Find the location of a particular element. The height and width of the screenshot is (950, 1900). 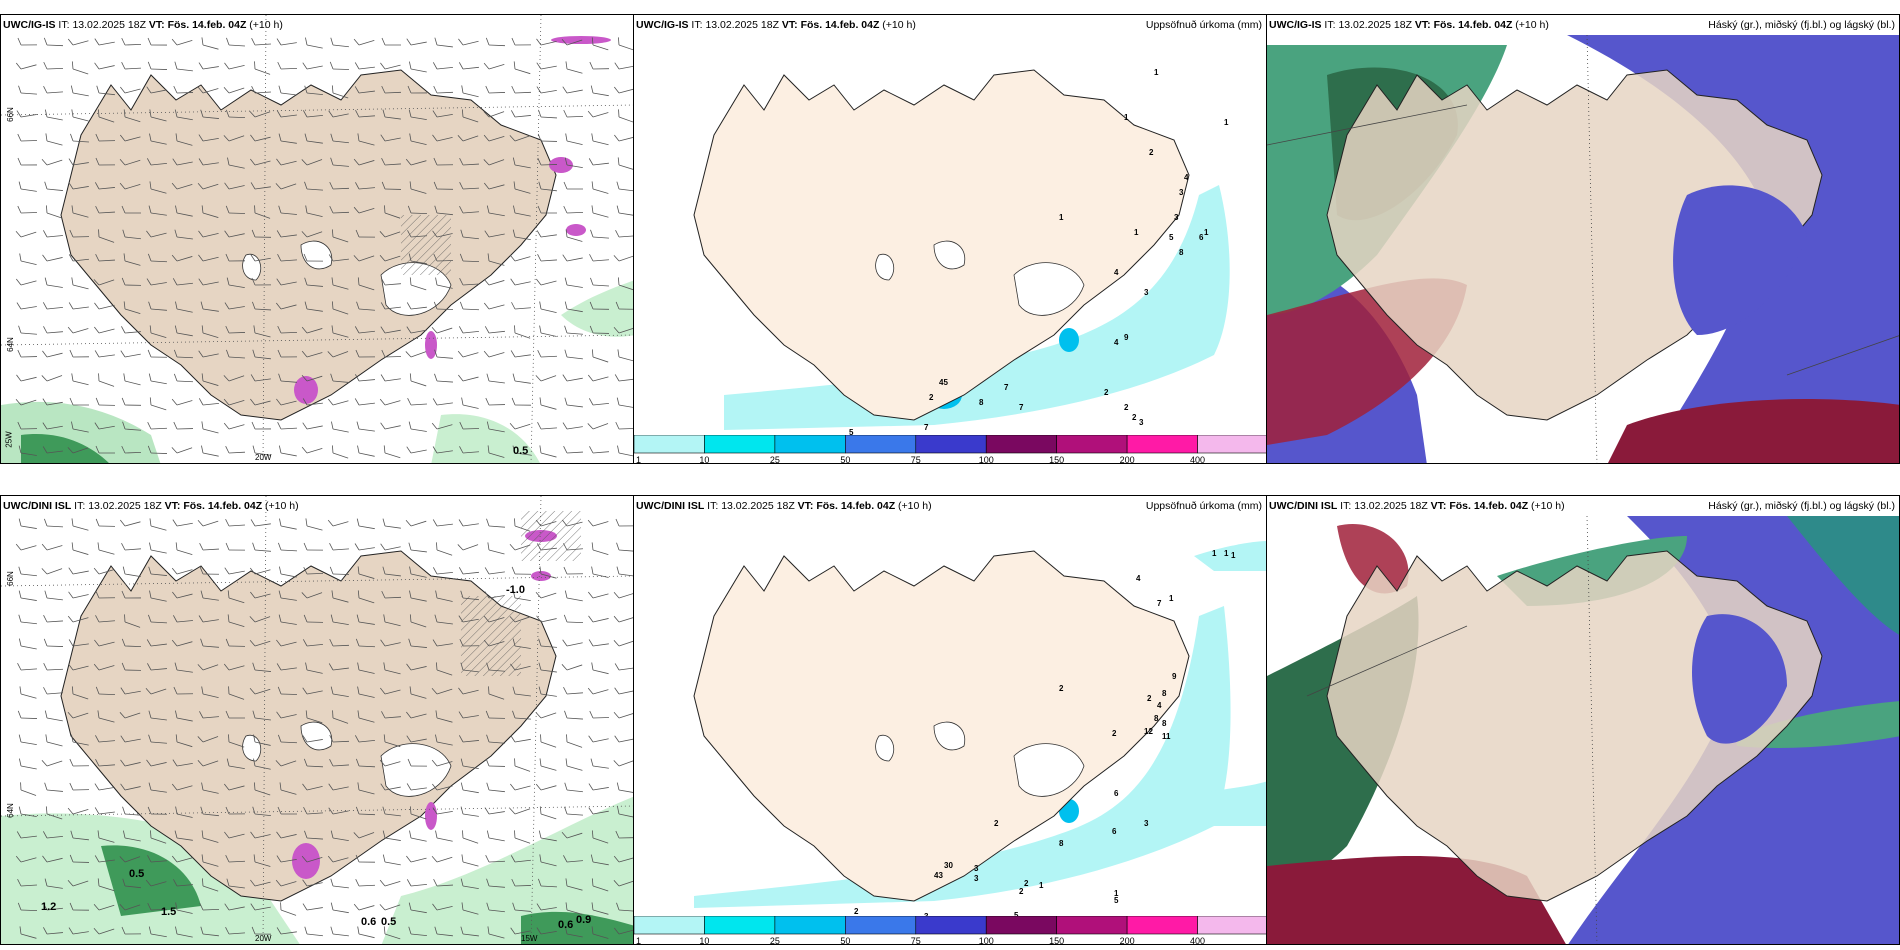

precip-value: 9 is located at coordinates (1126, 337).